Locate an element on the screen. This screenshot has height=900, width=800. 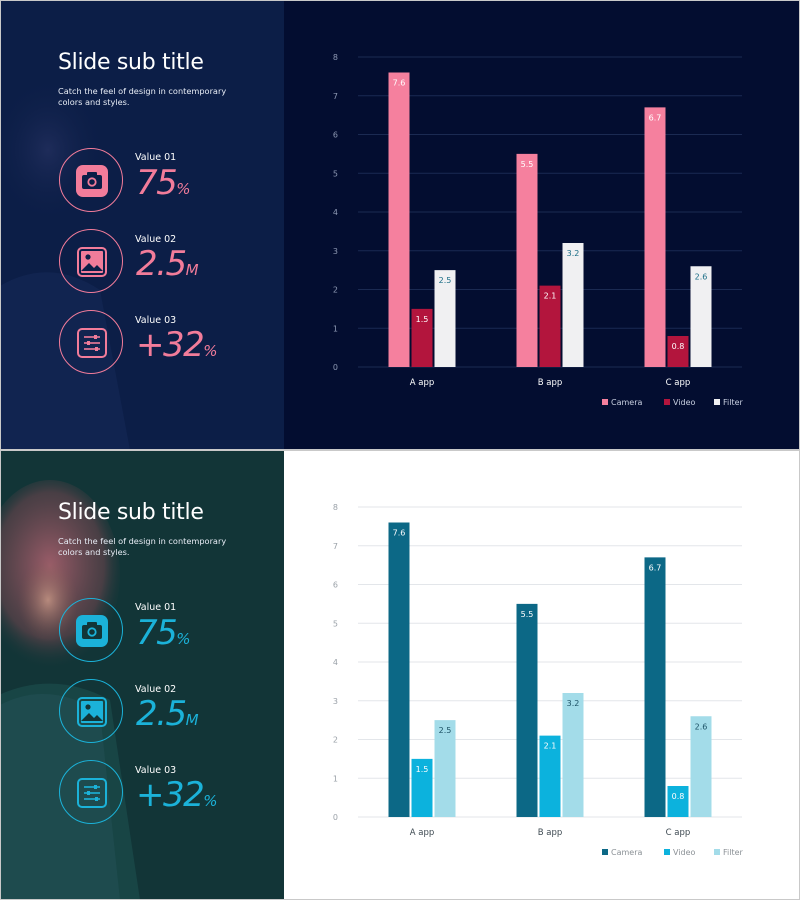
x-category-label: C app is located at coordinates (678, 383).